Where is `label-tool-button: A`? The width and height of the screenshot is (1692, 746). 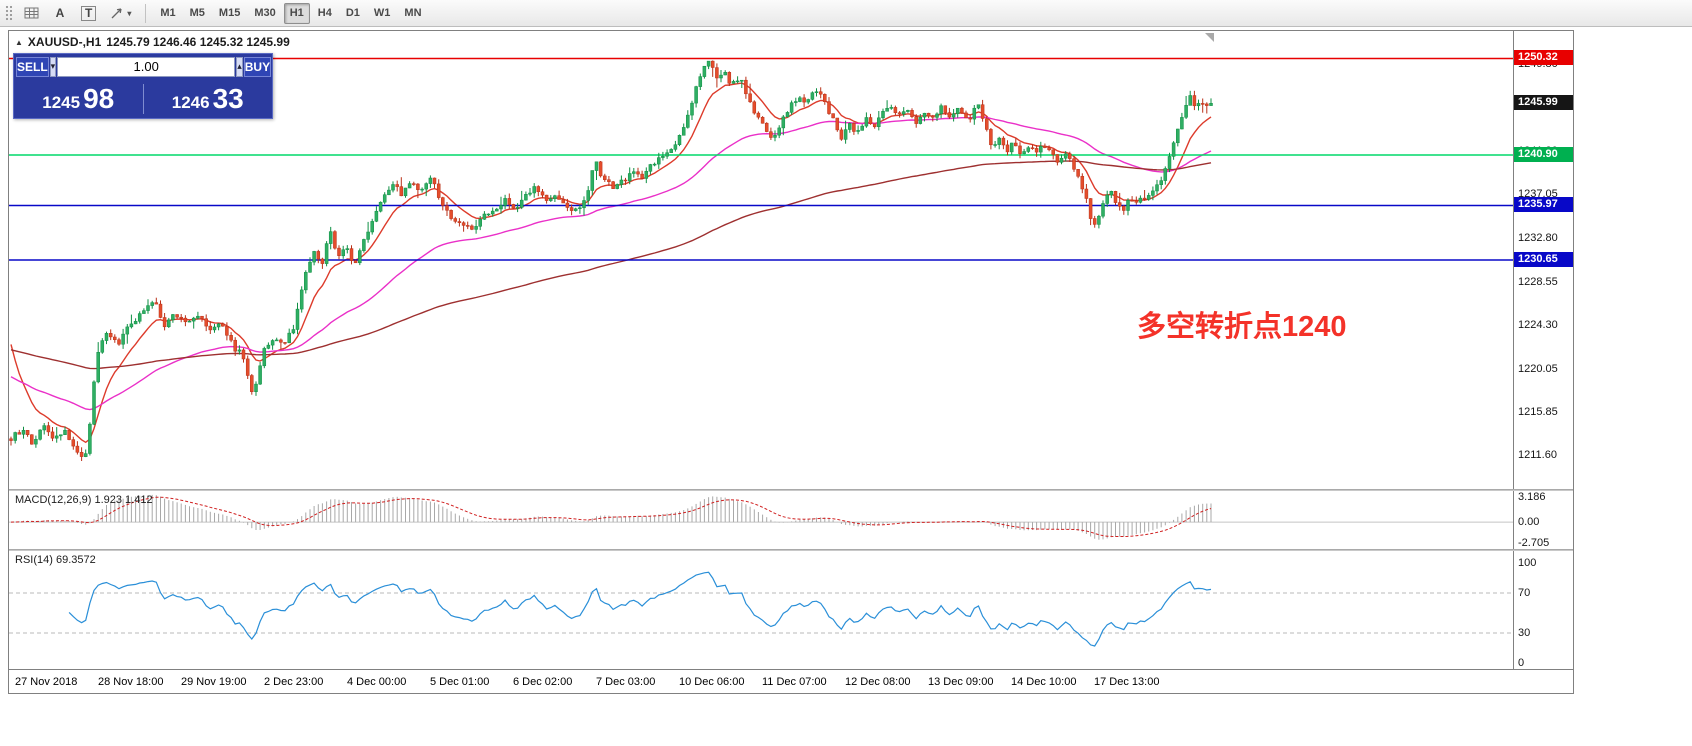
label-tool-button: A is located at coordinates (60, 13).